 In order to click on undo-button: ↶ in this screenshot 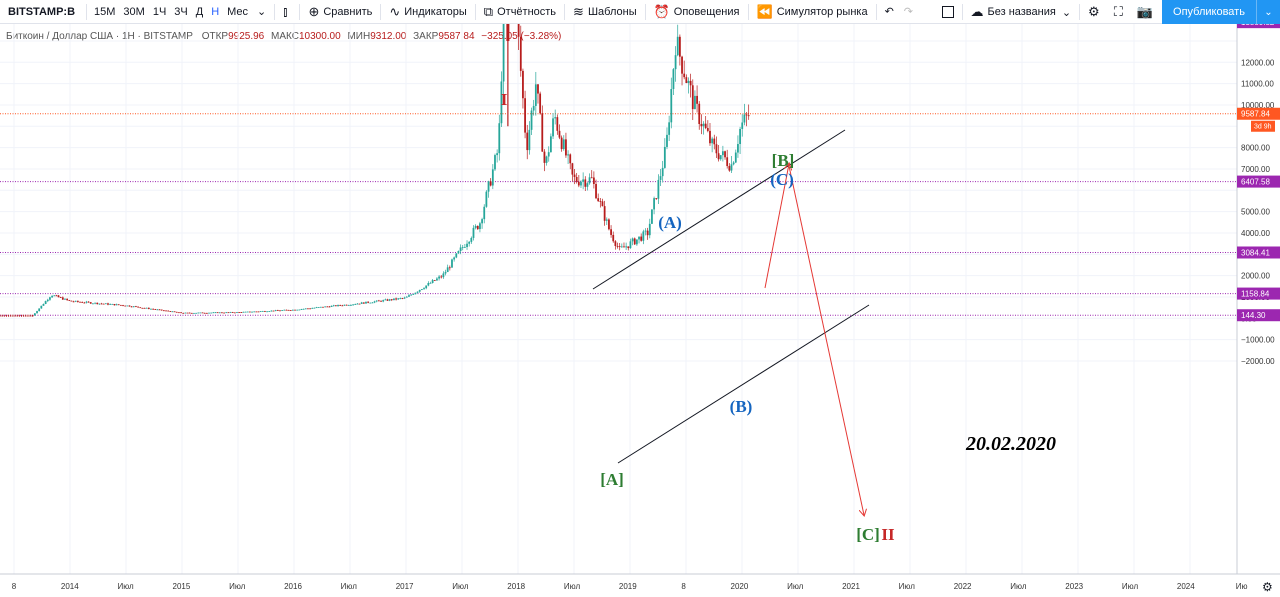, I will do `click(889, 12)`.